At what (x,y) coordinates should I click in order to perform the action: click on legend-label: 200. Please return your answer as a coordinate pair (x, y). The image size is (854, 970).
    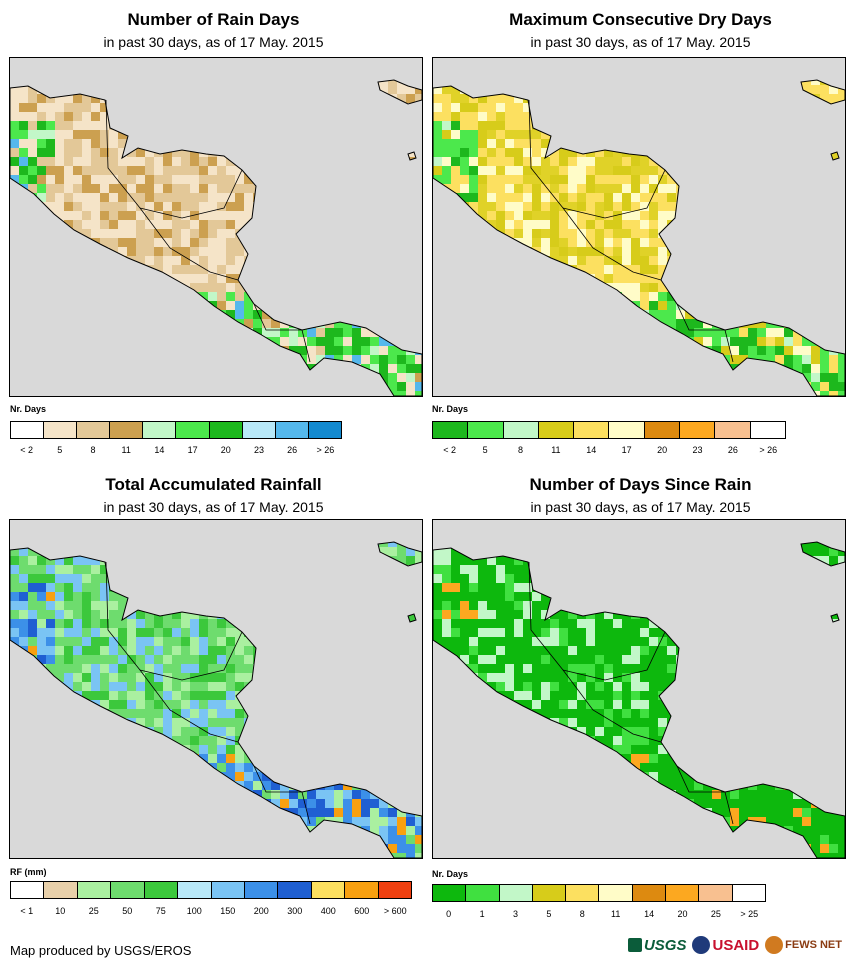
    Looking at the image, I should click on (261, 911).